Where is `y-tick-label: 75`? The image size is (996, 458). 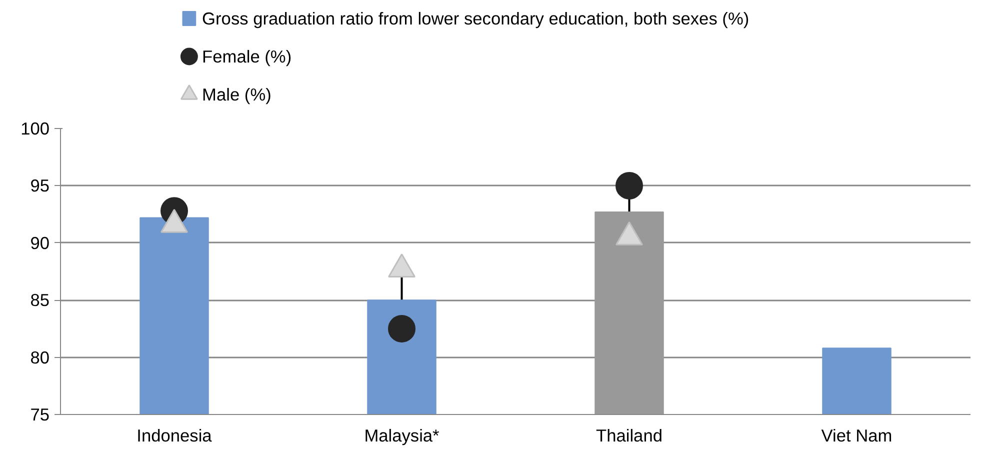
y-tick-label: 75 is located at coordinates (40, 414).